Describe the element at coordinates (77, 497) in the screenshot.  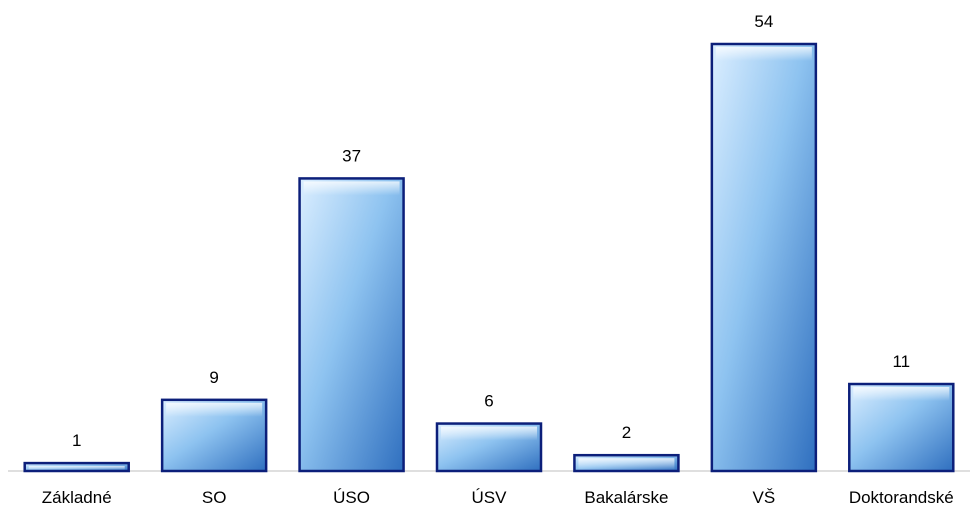
I see `category-label: Základné` at that location.